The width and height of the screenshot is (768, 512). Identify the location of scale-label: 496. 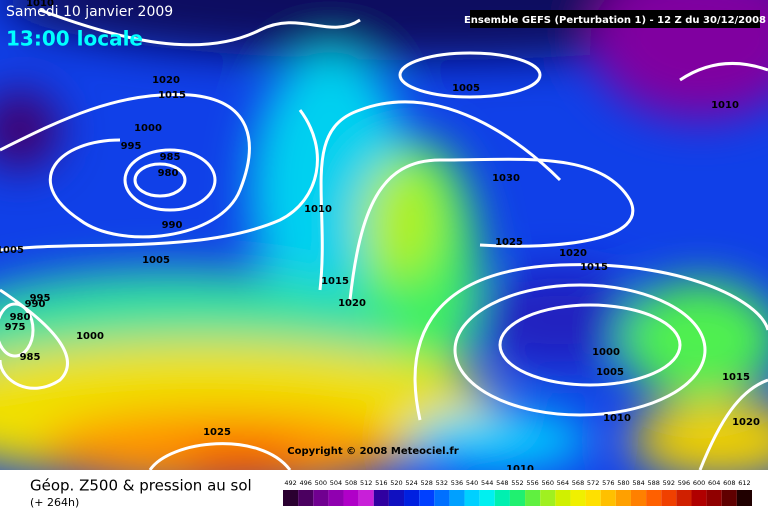
(305, 483).